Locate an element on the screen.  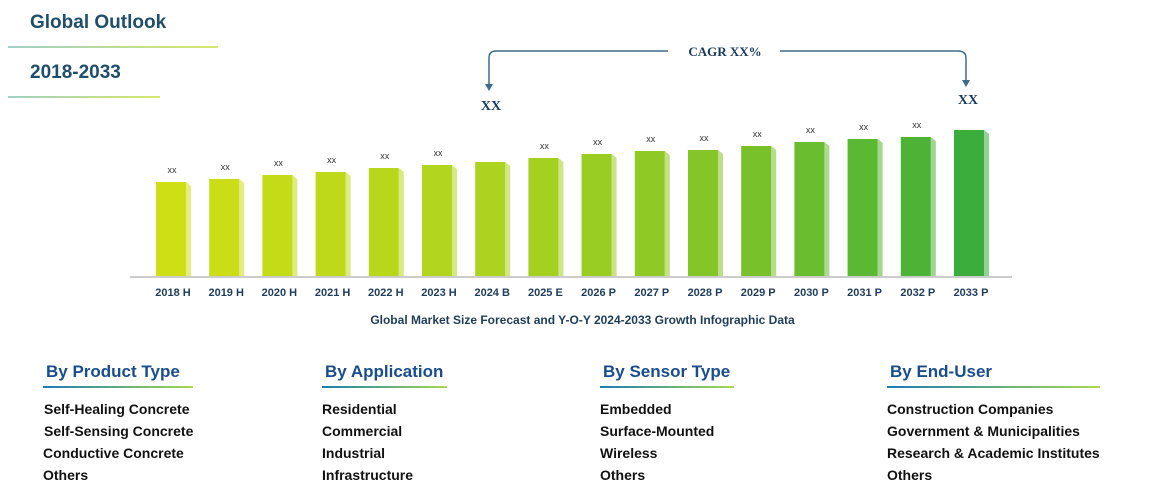
segment-item: Self-Healing Concrete is located at coordinates (117, 409).